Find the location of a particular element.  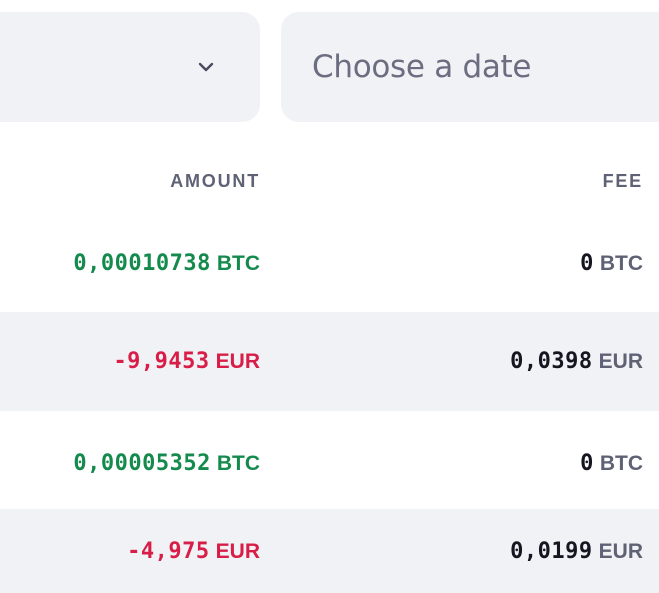

date-placeholder: Choose a date is located at coordinates (422, 67).